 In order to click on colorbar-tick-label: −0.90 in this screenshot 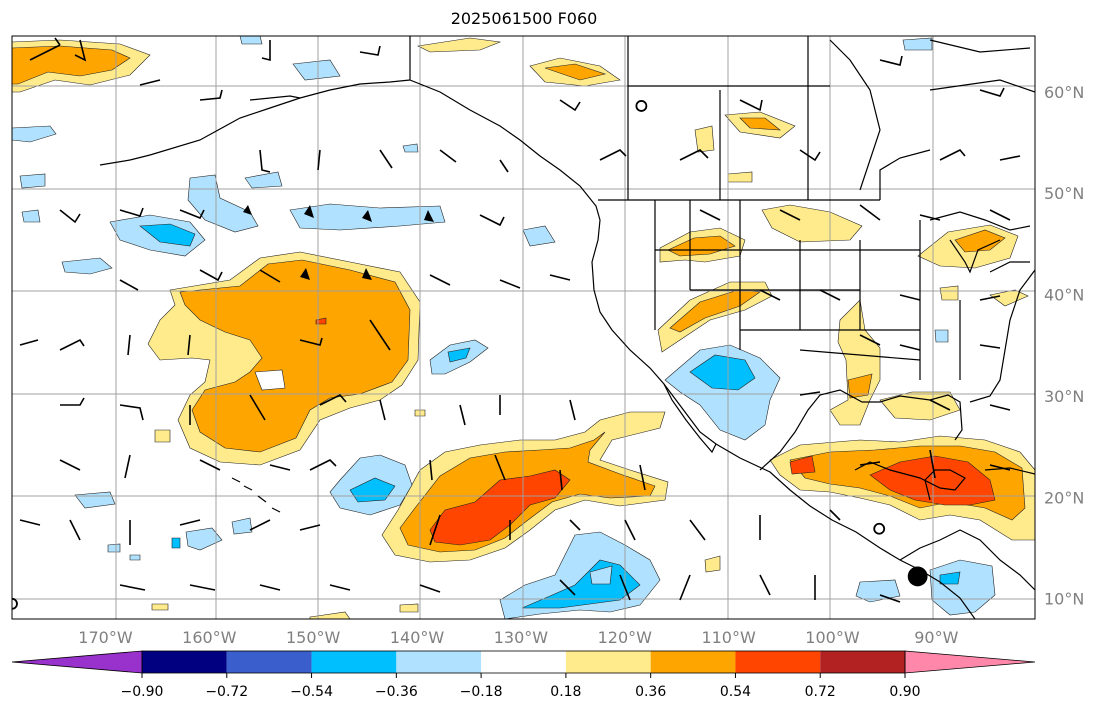, I will do `click(142, 692)`.